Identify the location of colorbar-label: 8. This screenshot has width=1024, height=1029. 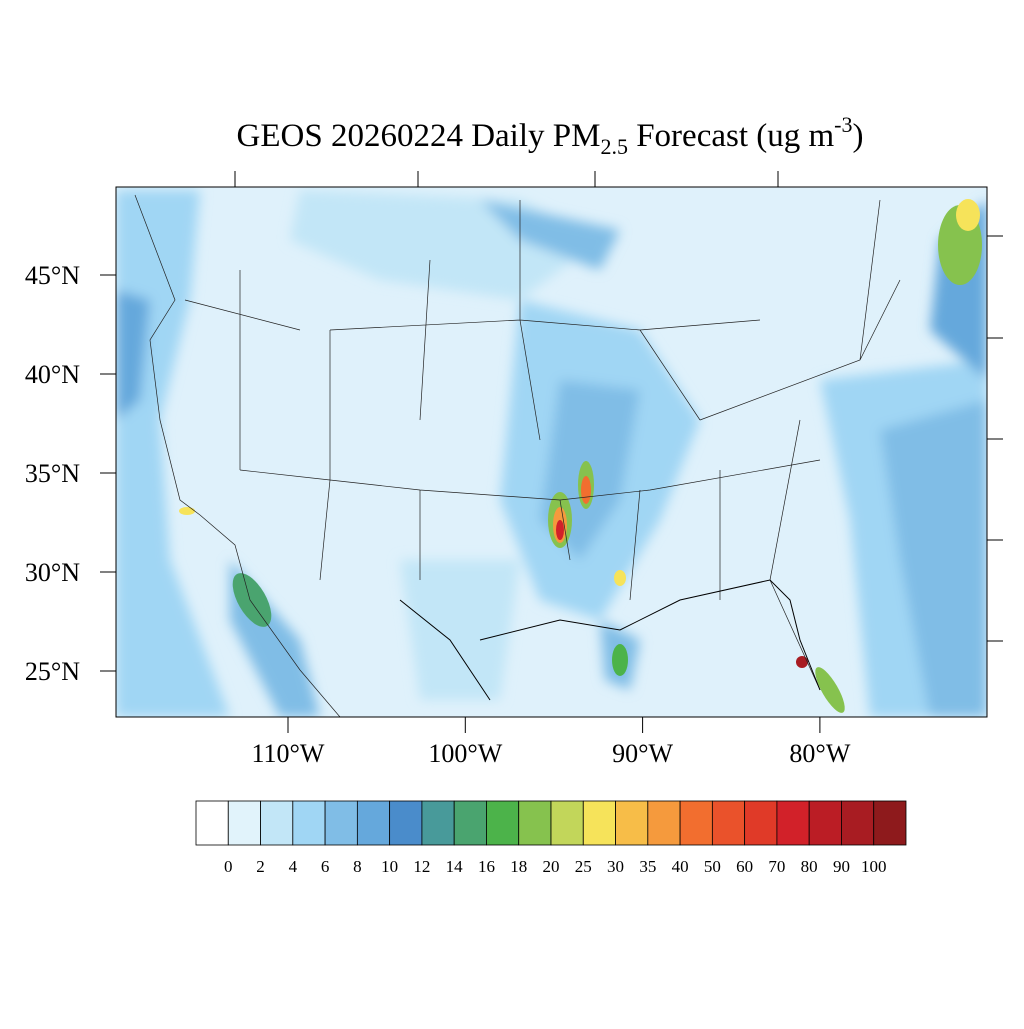
(357, 866).